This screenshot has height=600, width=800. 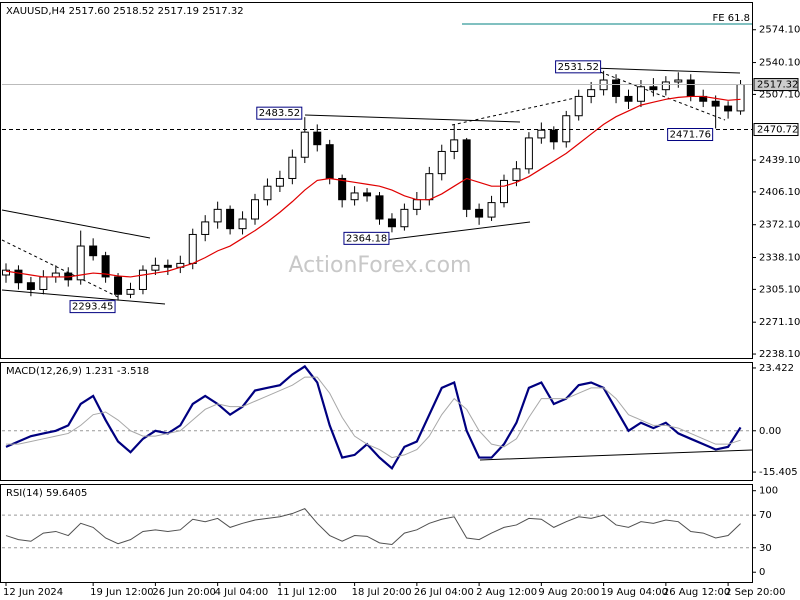 I want to click on price-label: 2517.32, so click(x=777, y=85).